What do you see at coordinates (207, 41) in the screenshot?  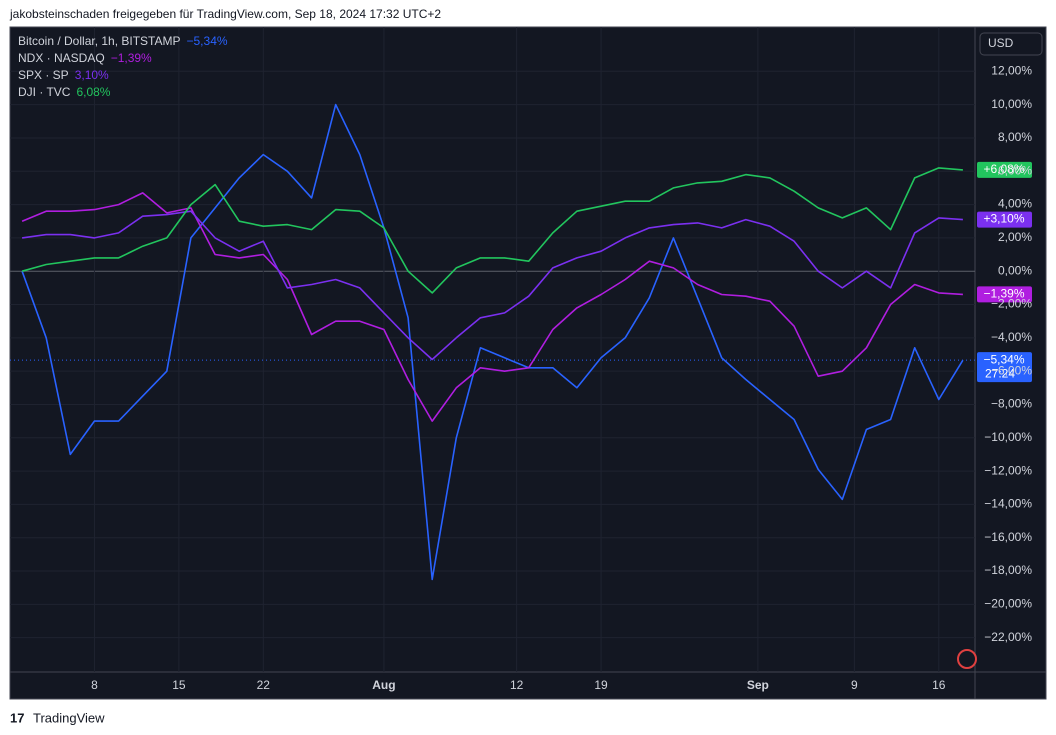 I see `legend-value: −5,34%` at bounding box center [207, 41].